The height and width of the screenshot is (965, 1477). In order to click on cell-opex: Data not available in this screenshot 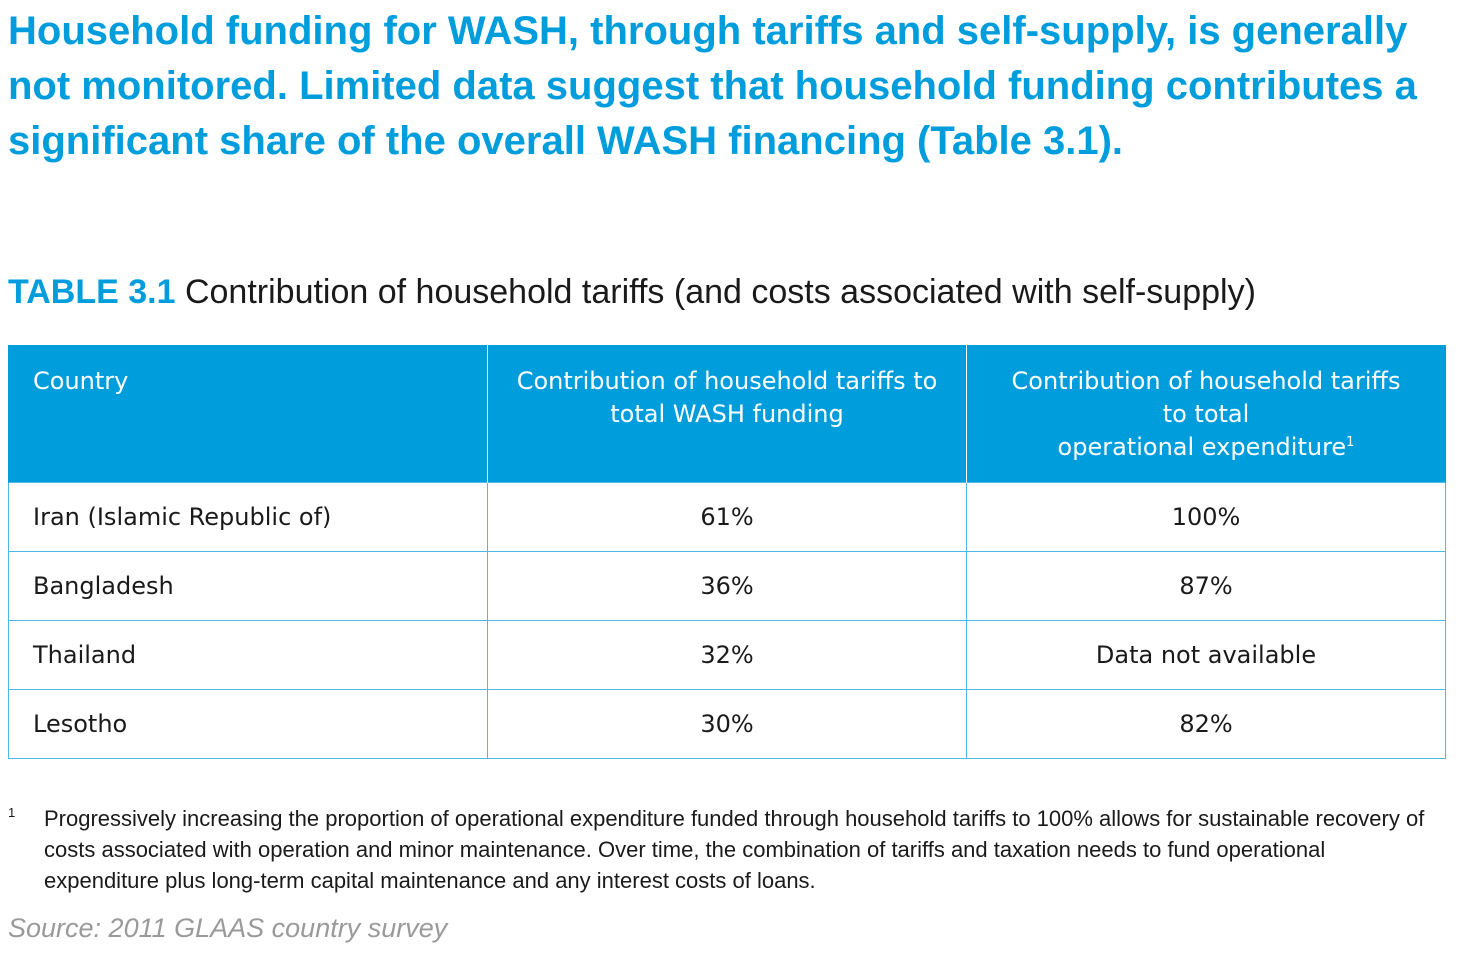, I will do `click(1206, 654)`.